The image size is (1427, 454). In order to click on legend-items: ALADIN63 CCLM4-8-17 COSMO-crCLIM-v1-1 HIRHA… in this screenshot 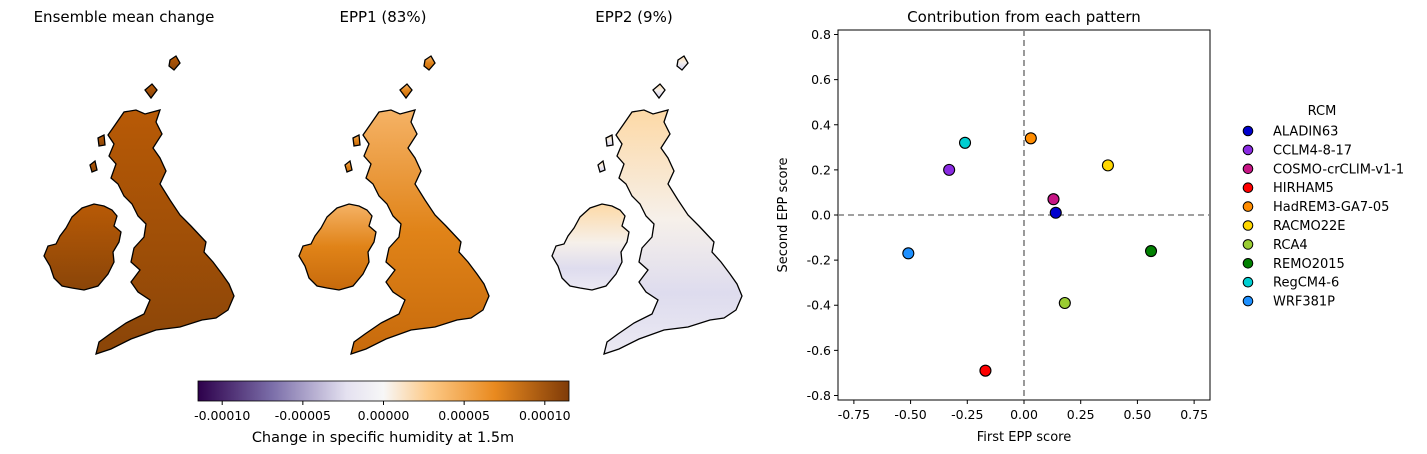, I will do `click(1323, 217)`.